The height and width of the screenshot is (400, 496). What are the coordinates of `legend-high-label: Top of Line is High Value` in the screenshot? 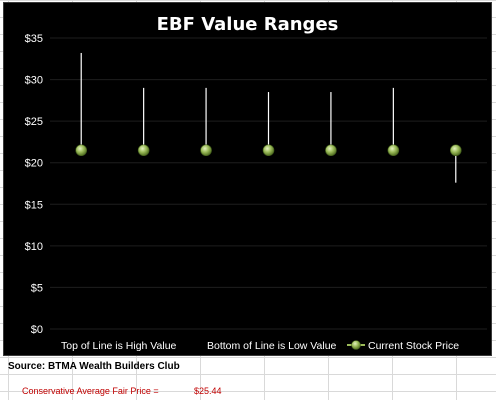 It's located at (119, 346).